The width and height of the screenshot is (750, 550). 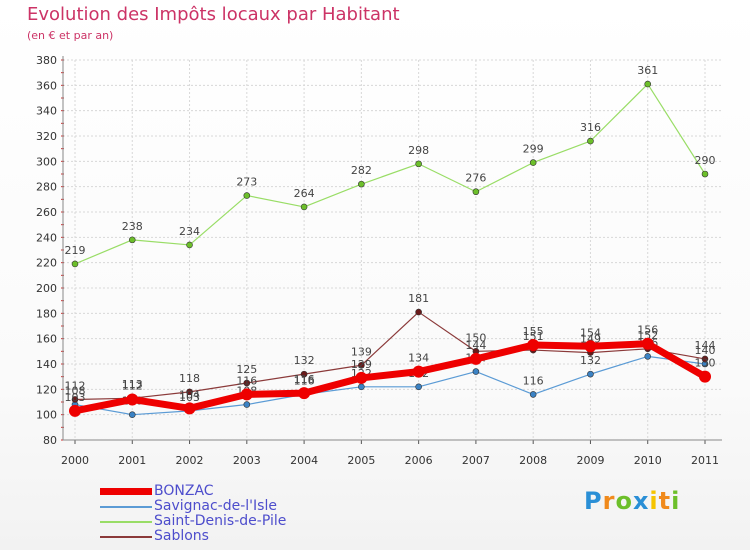 I want to click on x-tick-label: 2005, so click(x=361, y=460).